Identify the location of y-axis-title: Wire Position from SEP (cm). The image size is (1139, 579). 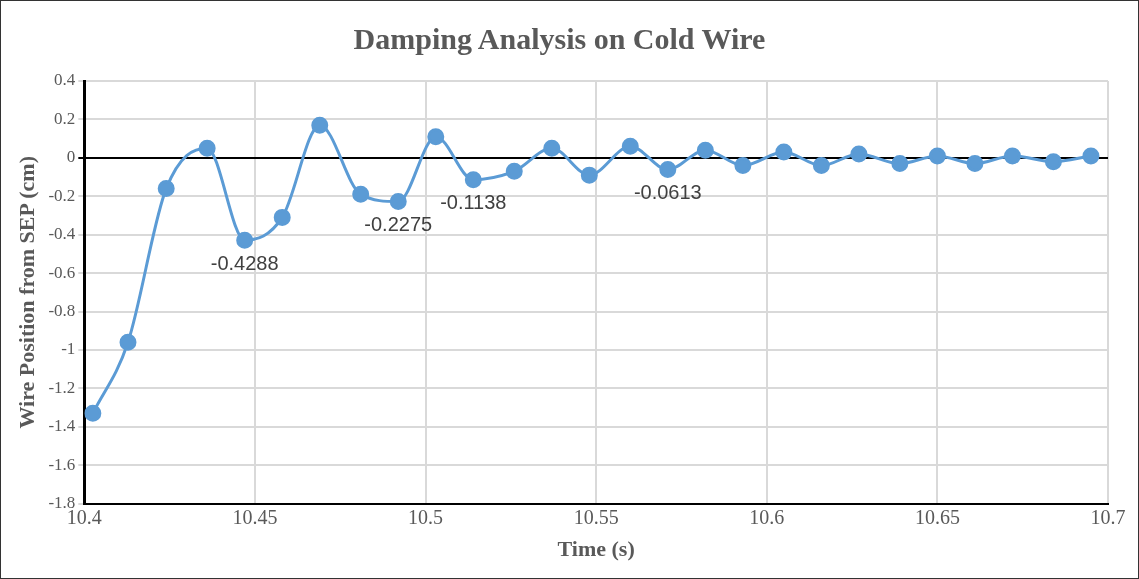
(26, 292).